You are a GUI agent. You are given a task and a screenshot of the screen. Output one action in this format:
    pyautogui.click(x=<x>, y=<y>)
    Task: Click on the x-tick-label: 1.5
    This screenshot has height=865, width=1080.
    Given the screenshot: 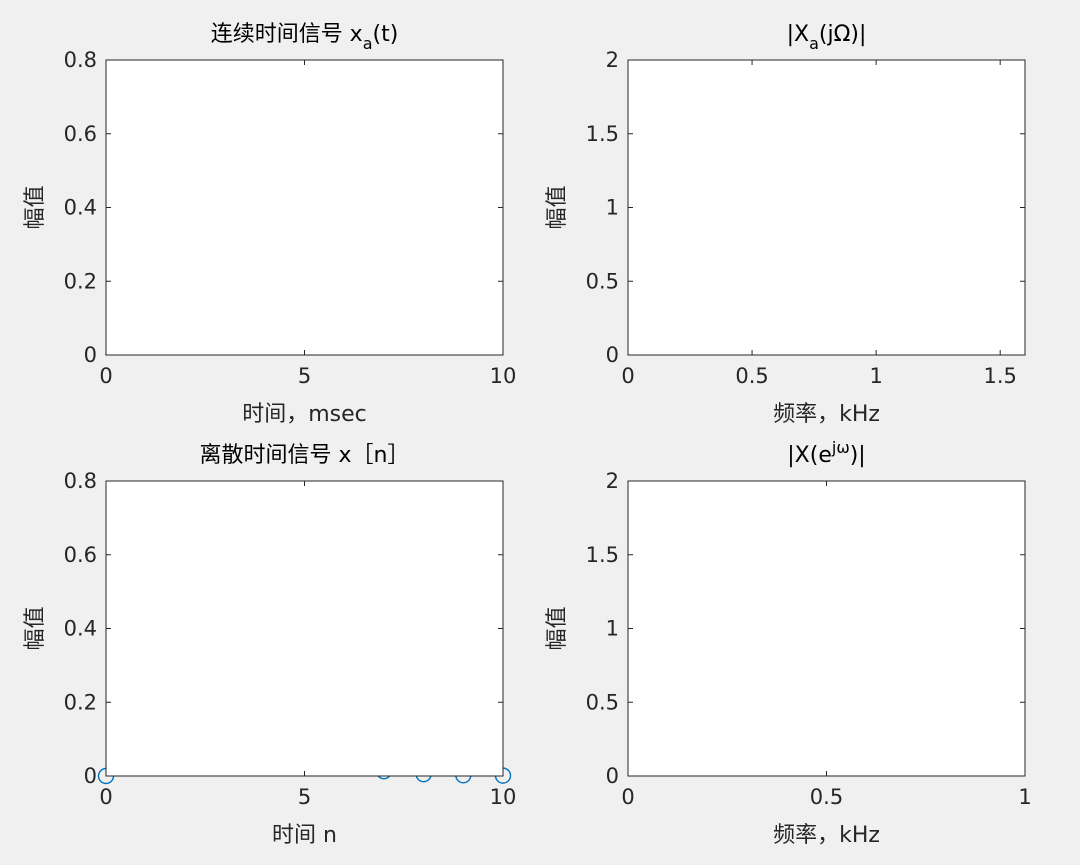 What is the action you would take?
    pyautogui.click(x=999, y=376)
    